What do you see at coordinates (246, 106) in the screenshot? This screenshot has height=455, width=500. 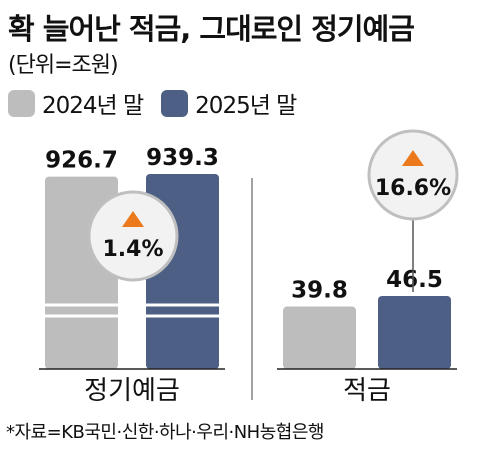 I see `legend-label-2025: 2025년 말` at bounding box center [246, 106].